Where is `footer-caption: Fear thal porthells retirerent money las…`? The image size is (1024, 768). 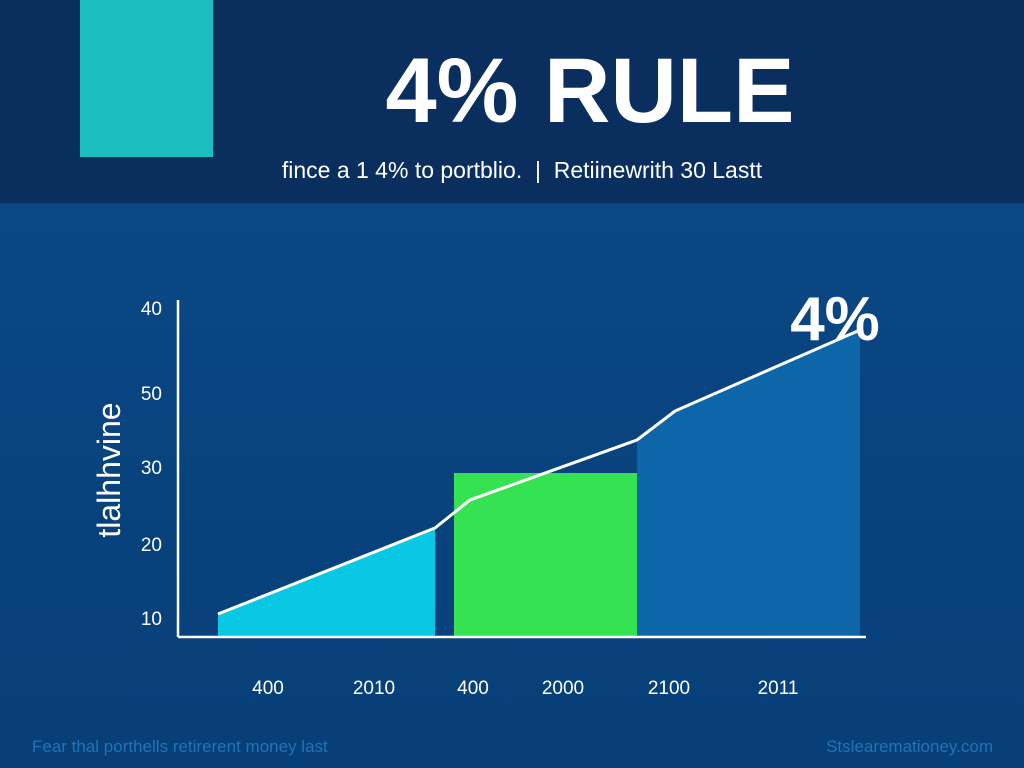
footer-caption: Fear thal porthells retirerent money las… is located at coordinates (180, 746).